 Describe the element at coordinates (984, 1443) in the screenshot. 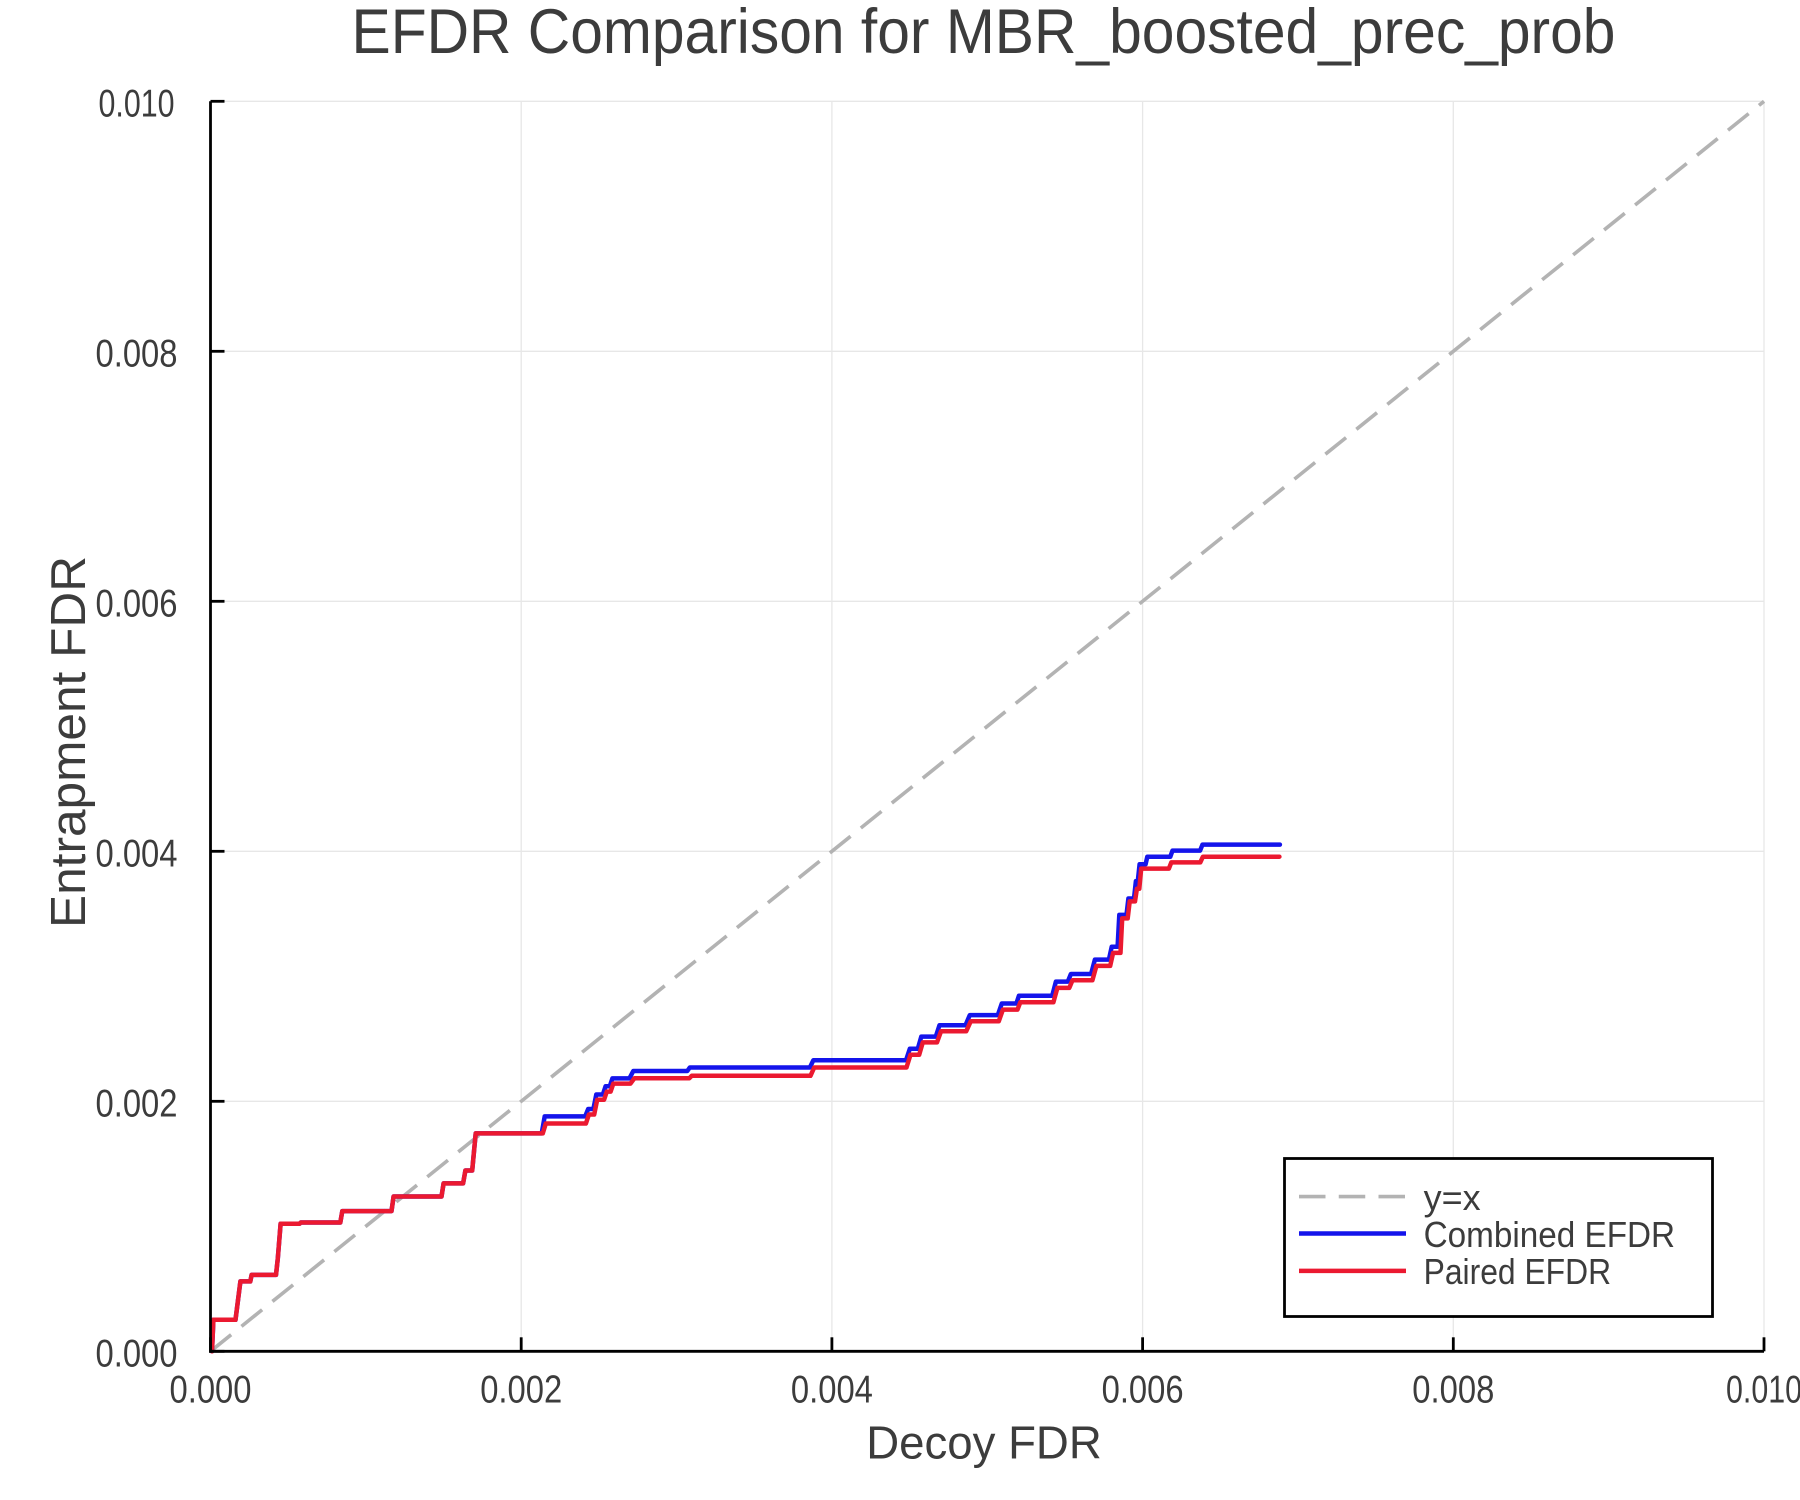

I see `svg-text: Decoy FDR` at that location.